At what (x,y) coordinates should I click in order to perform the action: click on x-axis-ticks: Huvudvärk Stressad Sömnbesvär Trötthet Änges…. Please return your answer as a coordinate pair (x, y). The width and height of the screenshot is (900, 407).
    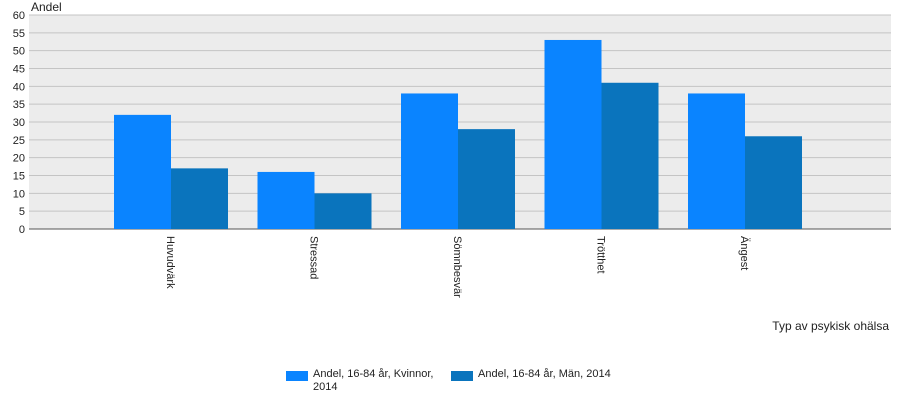
    Looking at the image, I should click on (457, 267).